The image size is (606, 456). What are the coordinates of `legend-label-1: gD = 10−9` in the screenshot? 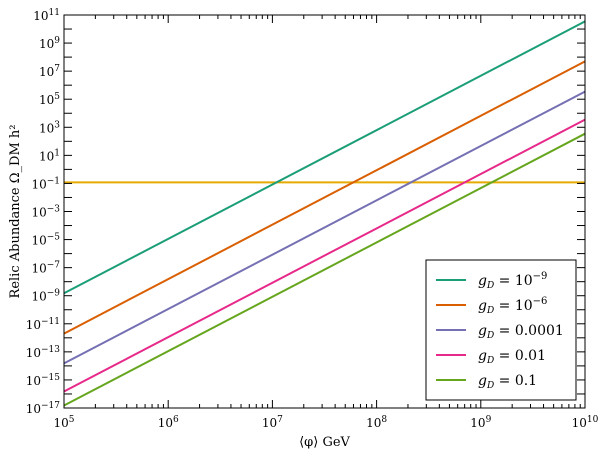 It's located at (512, 281).